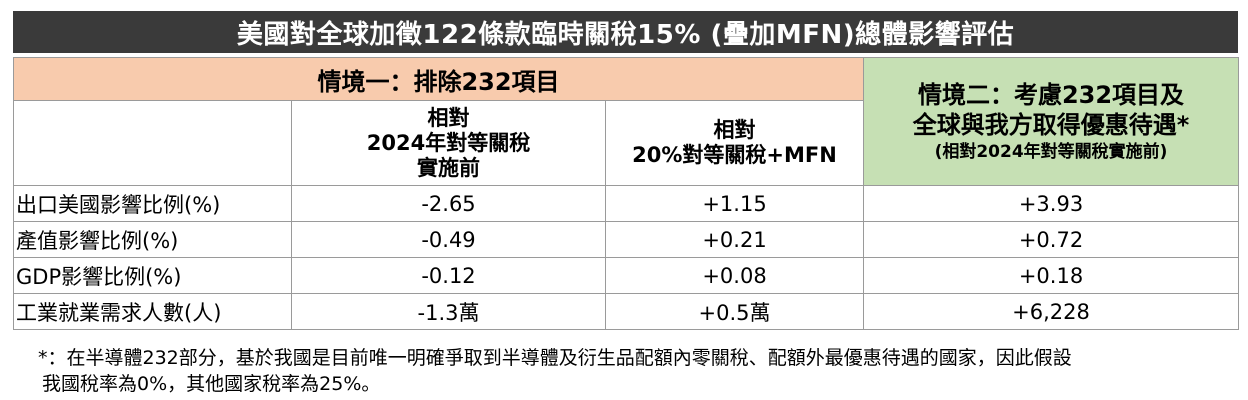  Describe the element at coordinates (1051, 239) in the screenshot. I see `value-cell: +0.72` at that location.